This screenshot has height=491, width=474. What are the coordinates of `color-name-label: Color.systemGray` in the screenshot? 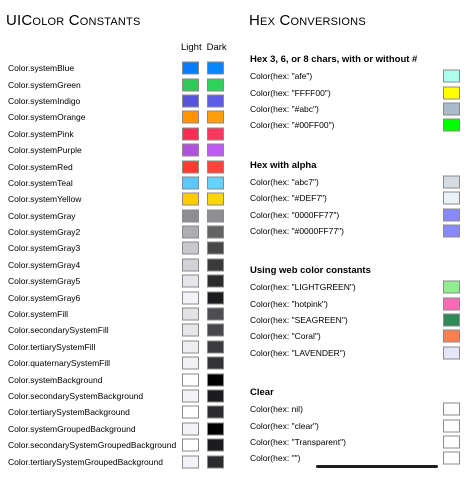 It's located at (42, 215).